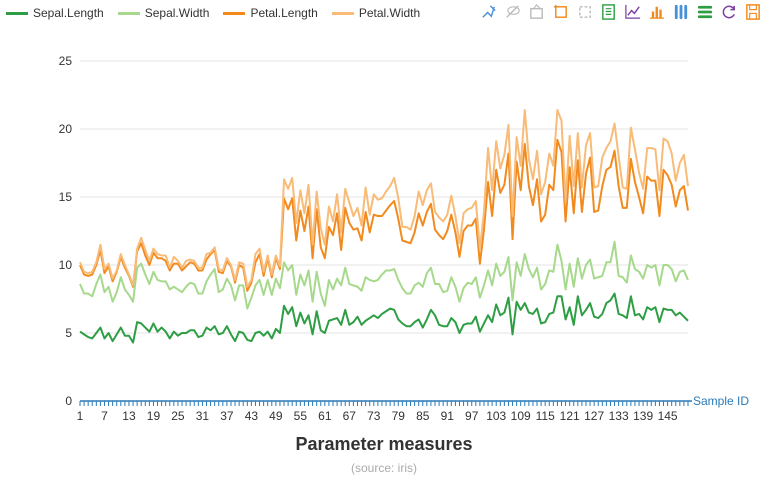  I want to click on restore-icon, so click(729, 12).